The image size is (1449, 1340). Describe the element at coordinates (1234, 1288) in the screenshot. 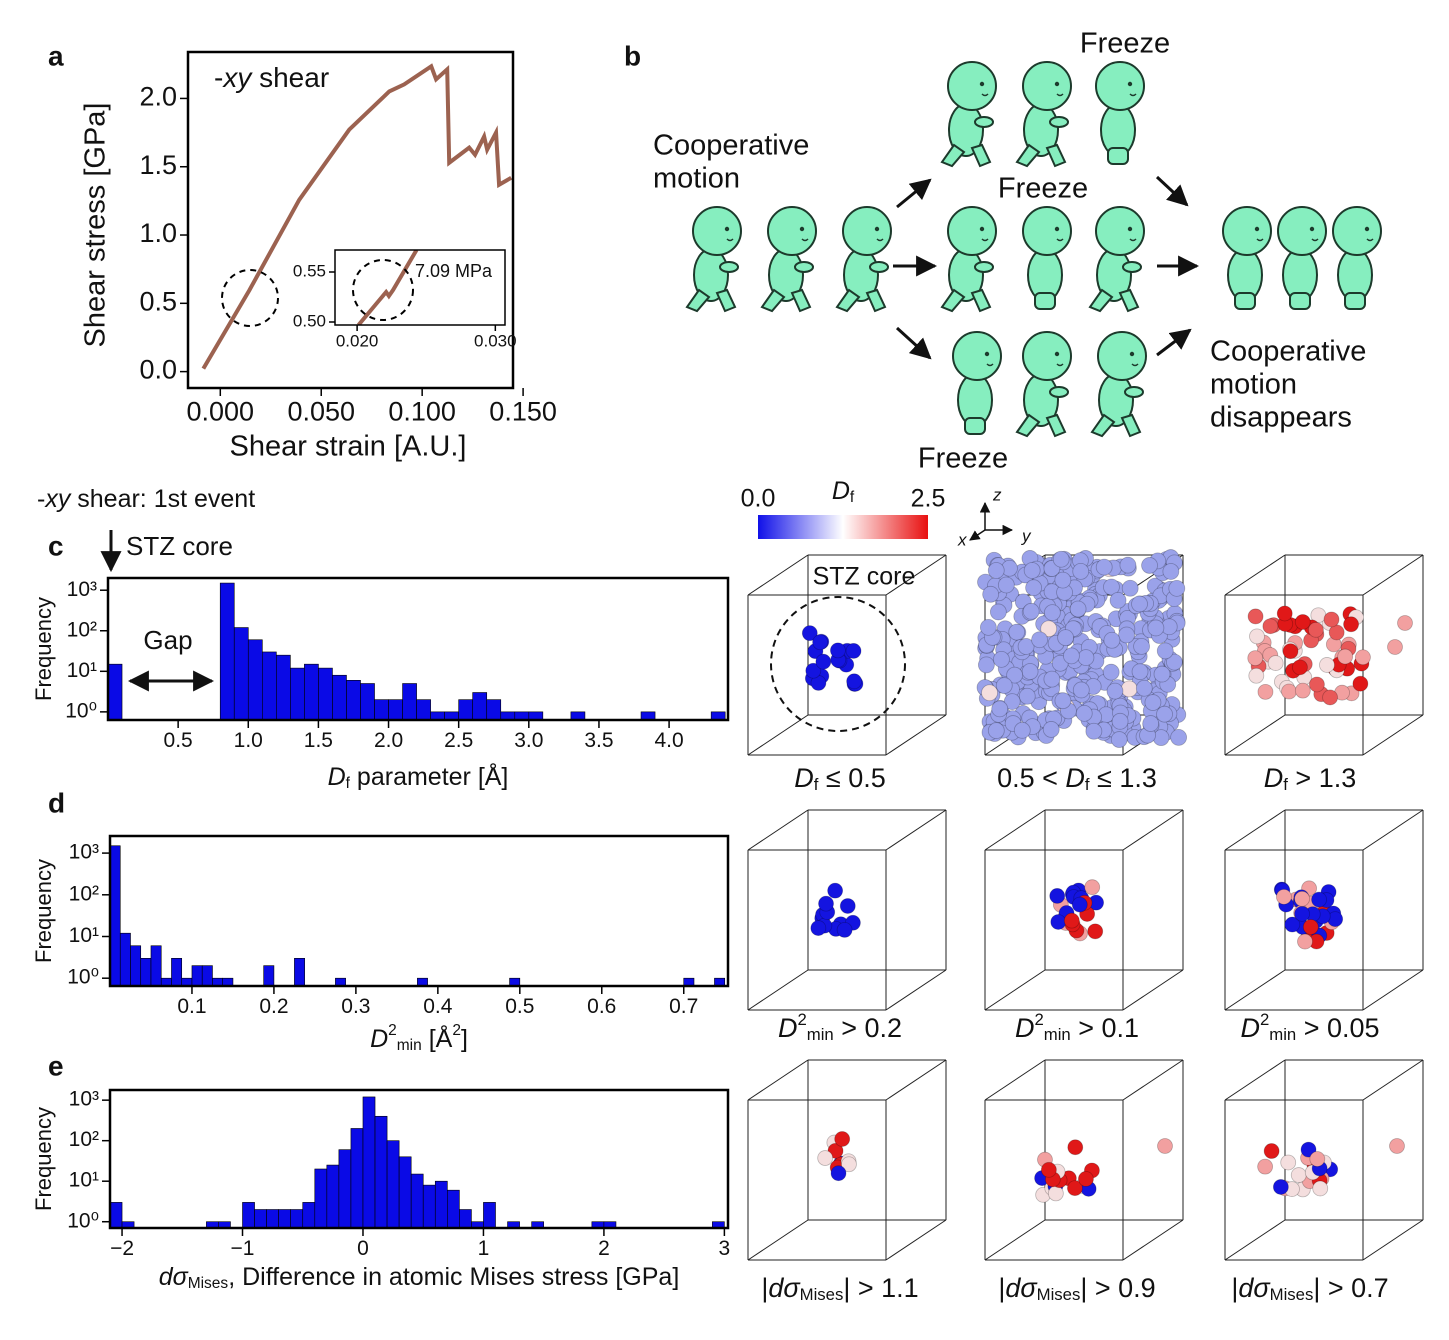

I see `text-part: |` at that location.